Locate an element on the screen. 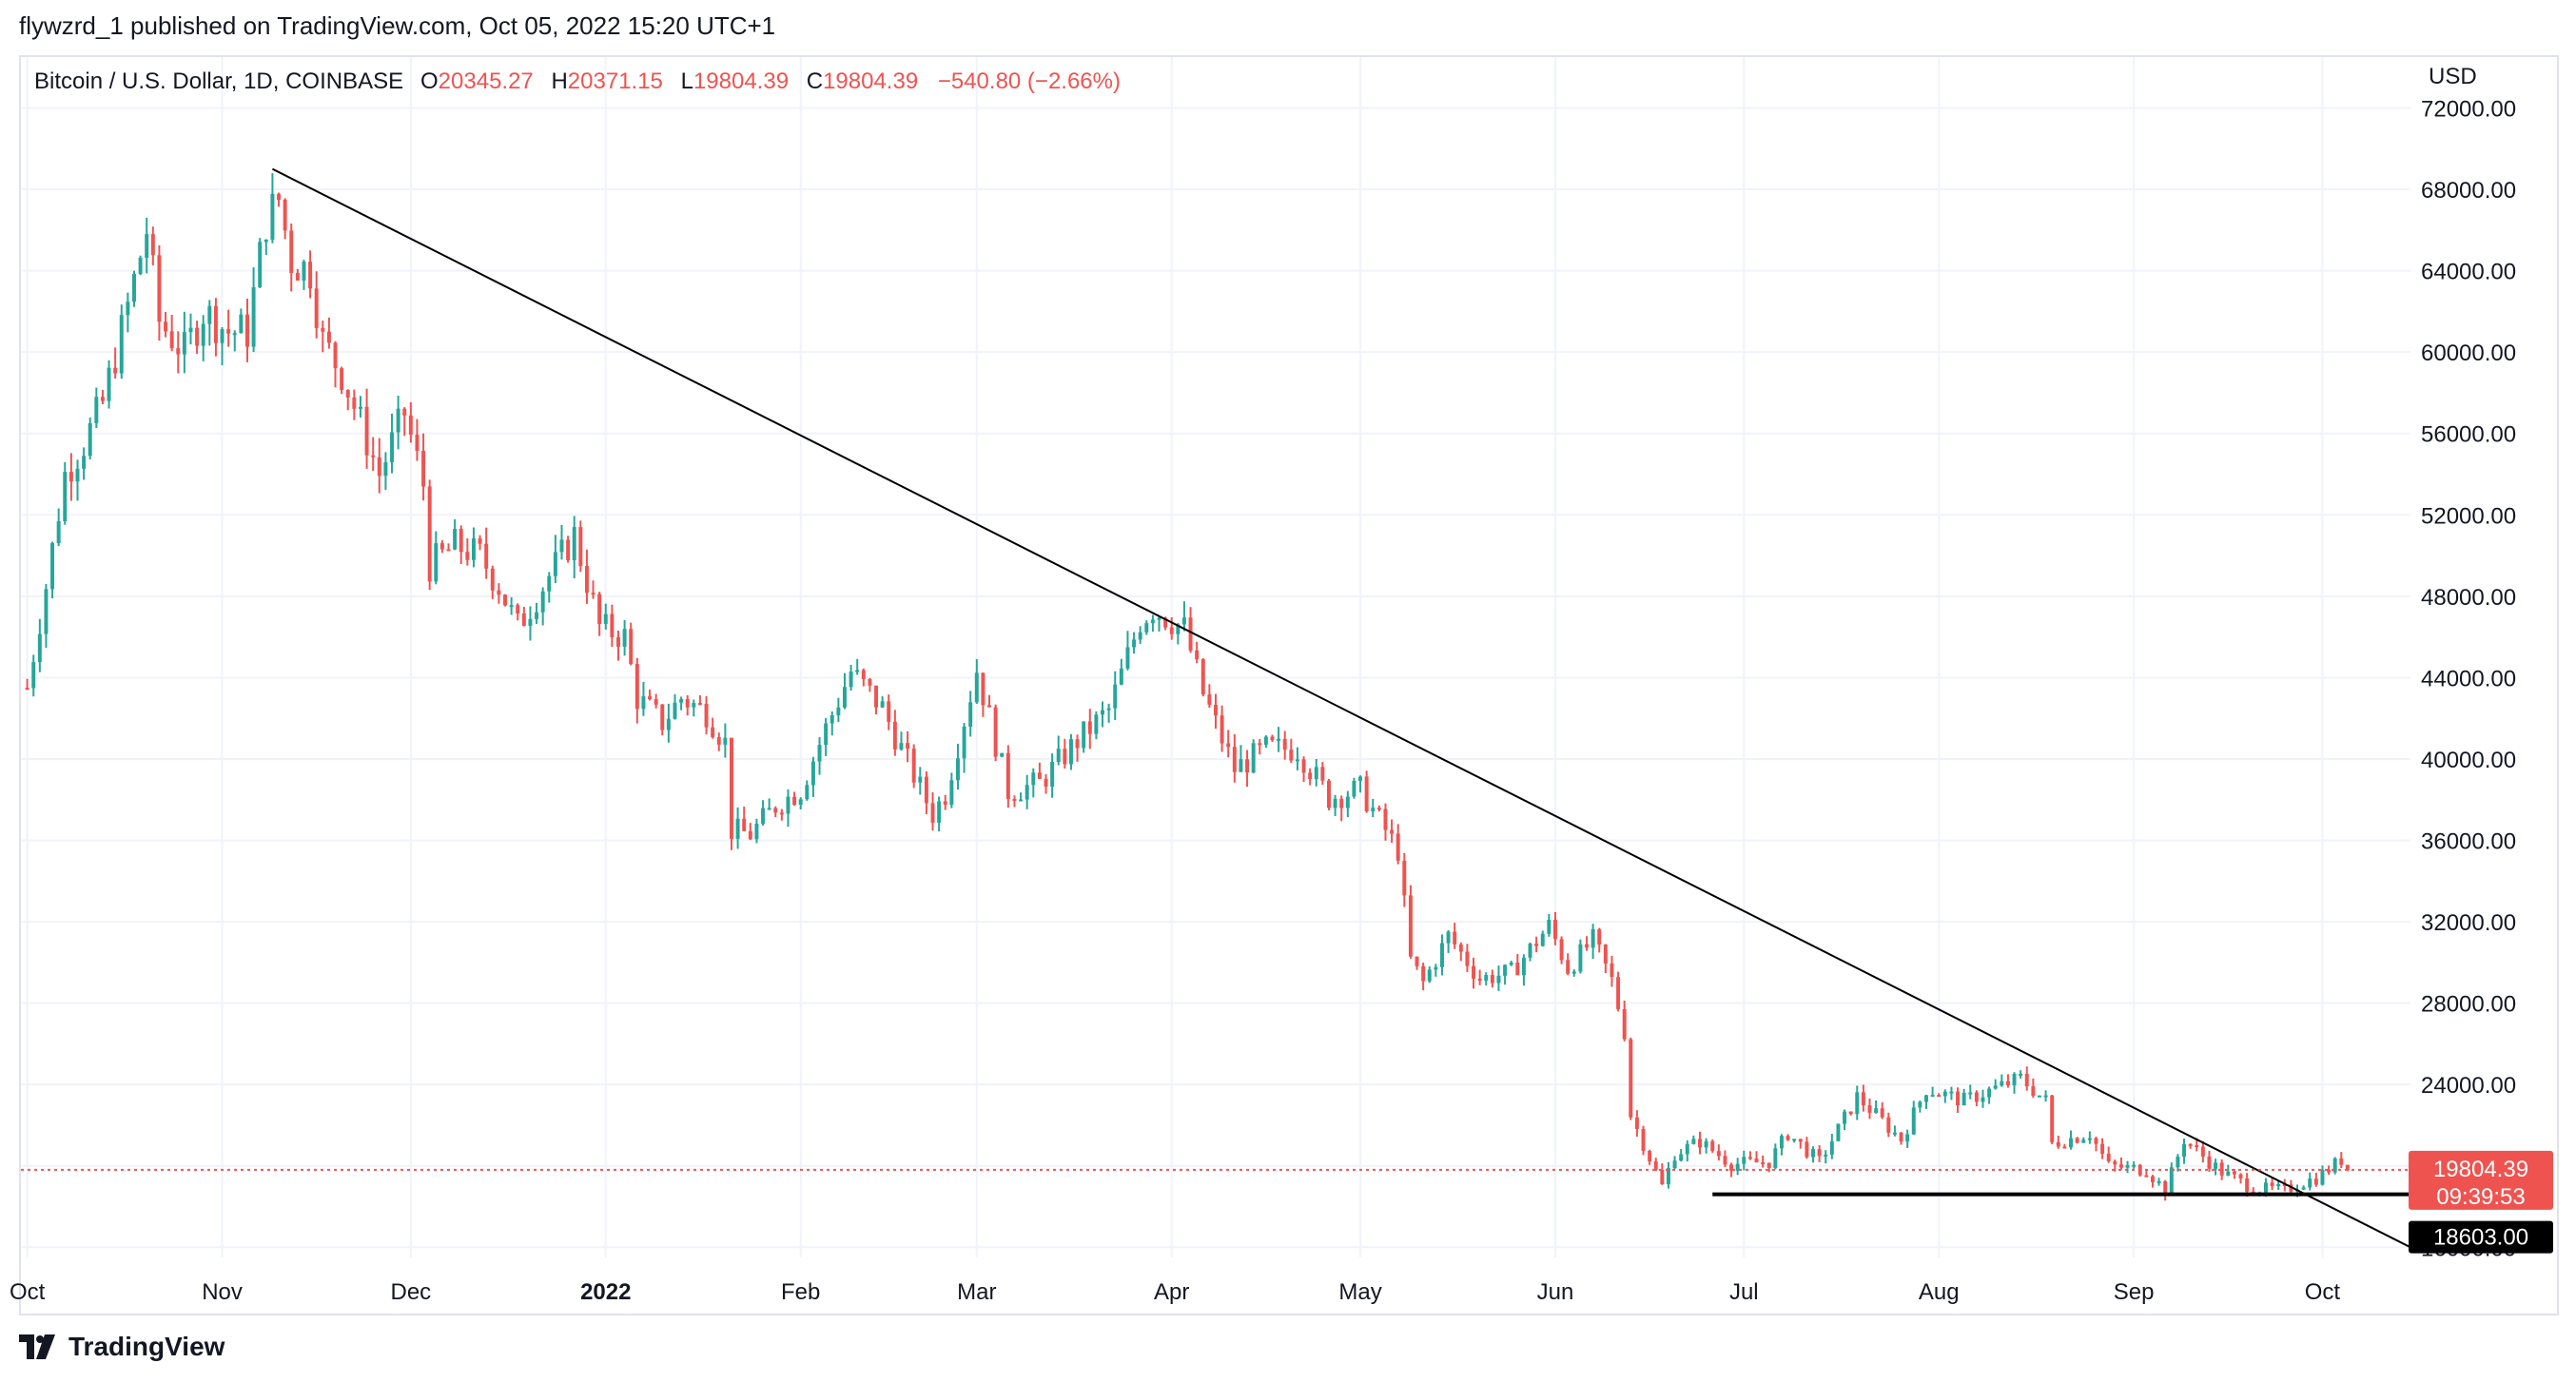  x-tick-label: 2022 is located at coordinates (605, 1292).